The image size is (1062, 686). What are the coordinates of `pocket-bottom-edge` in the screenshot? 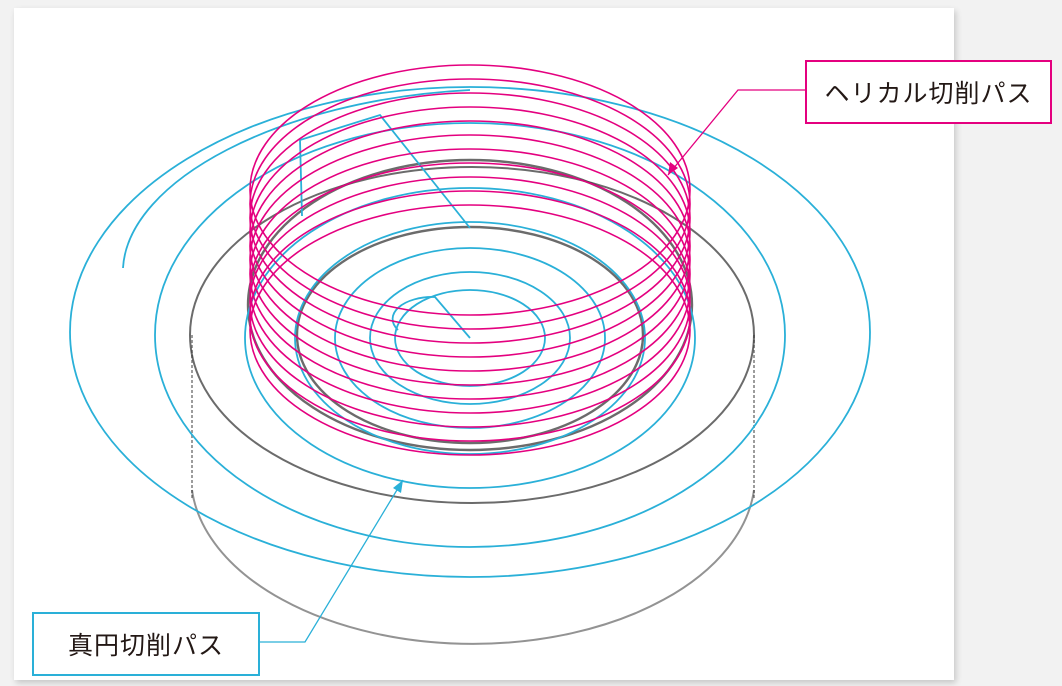 It's located at (470, 335).